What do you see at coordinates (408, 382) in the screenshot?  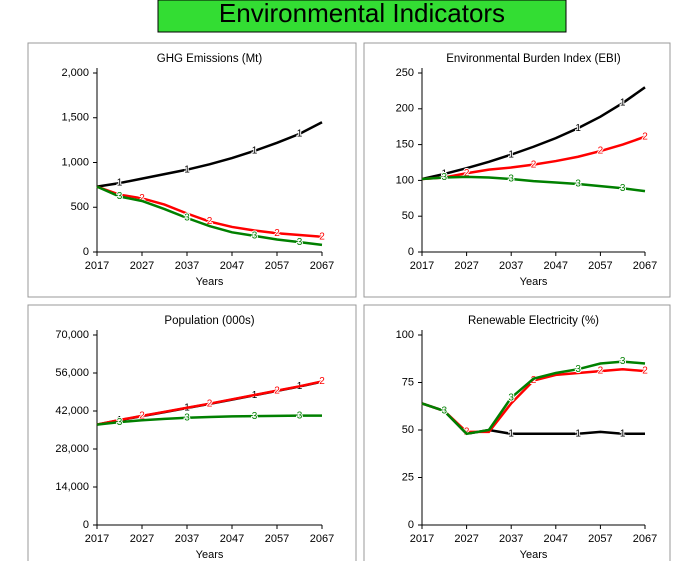 I see `y-tick-label: 75` at bounding box center [408, 382].